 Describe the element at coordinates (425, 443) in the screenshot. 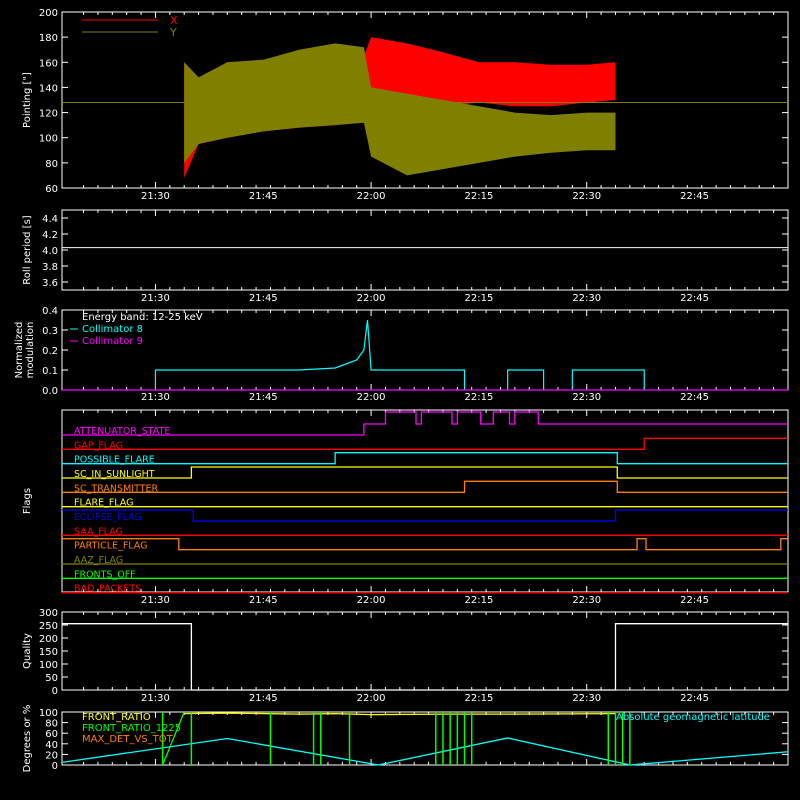

I see `flag-trace-gap-flag` at that location.